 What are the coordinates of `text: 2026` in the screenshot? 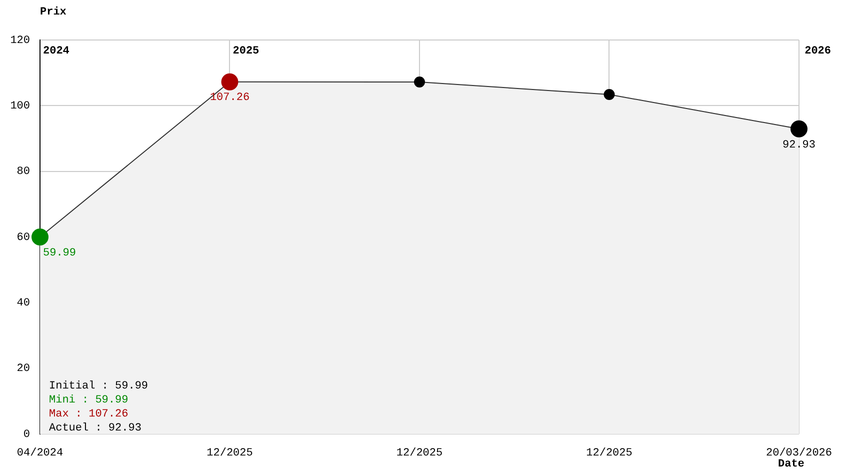 It's located at (817, 51).